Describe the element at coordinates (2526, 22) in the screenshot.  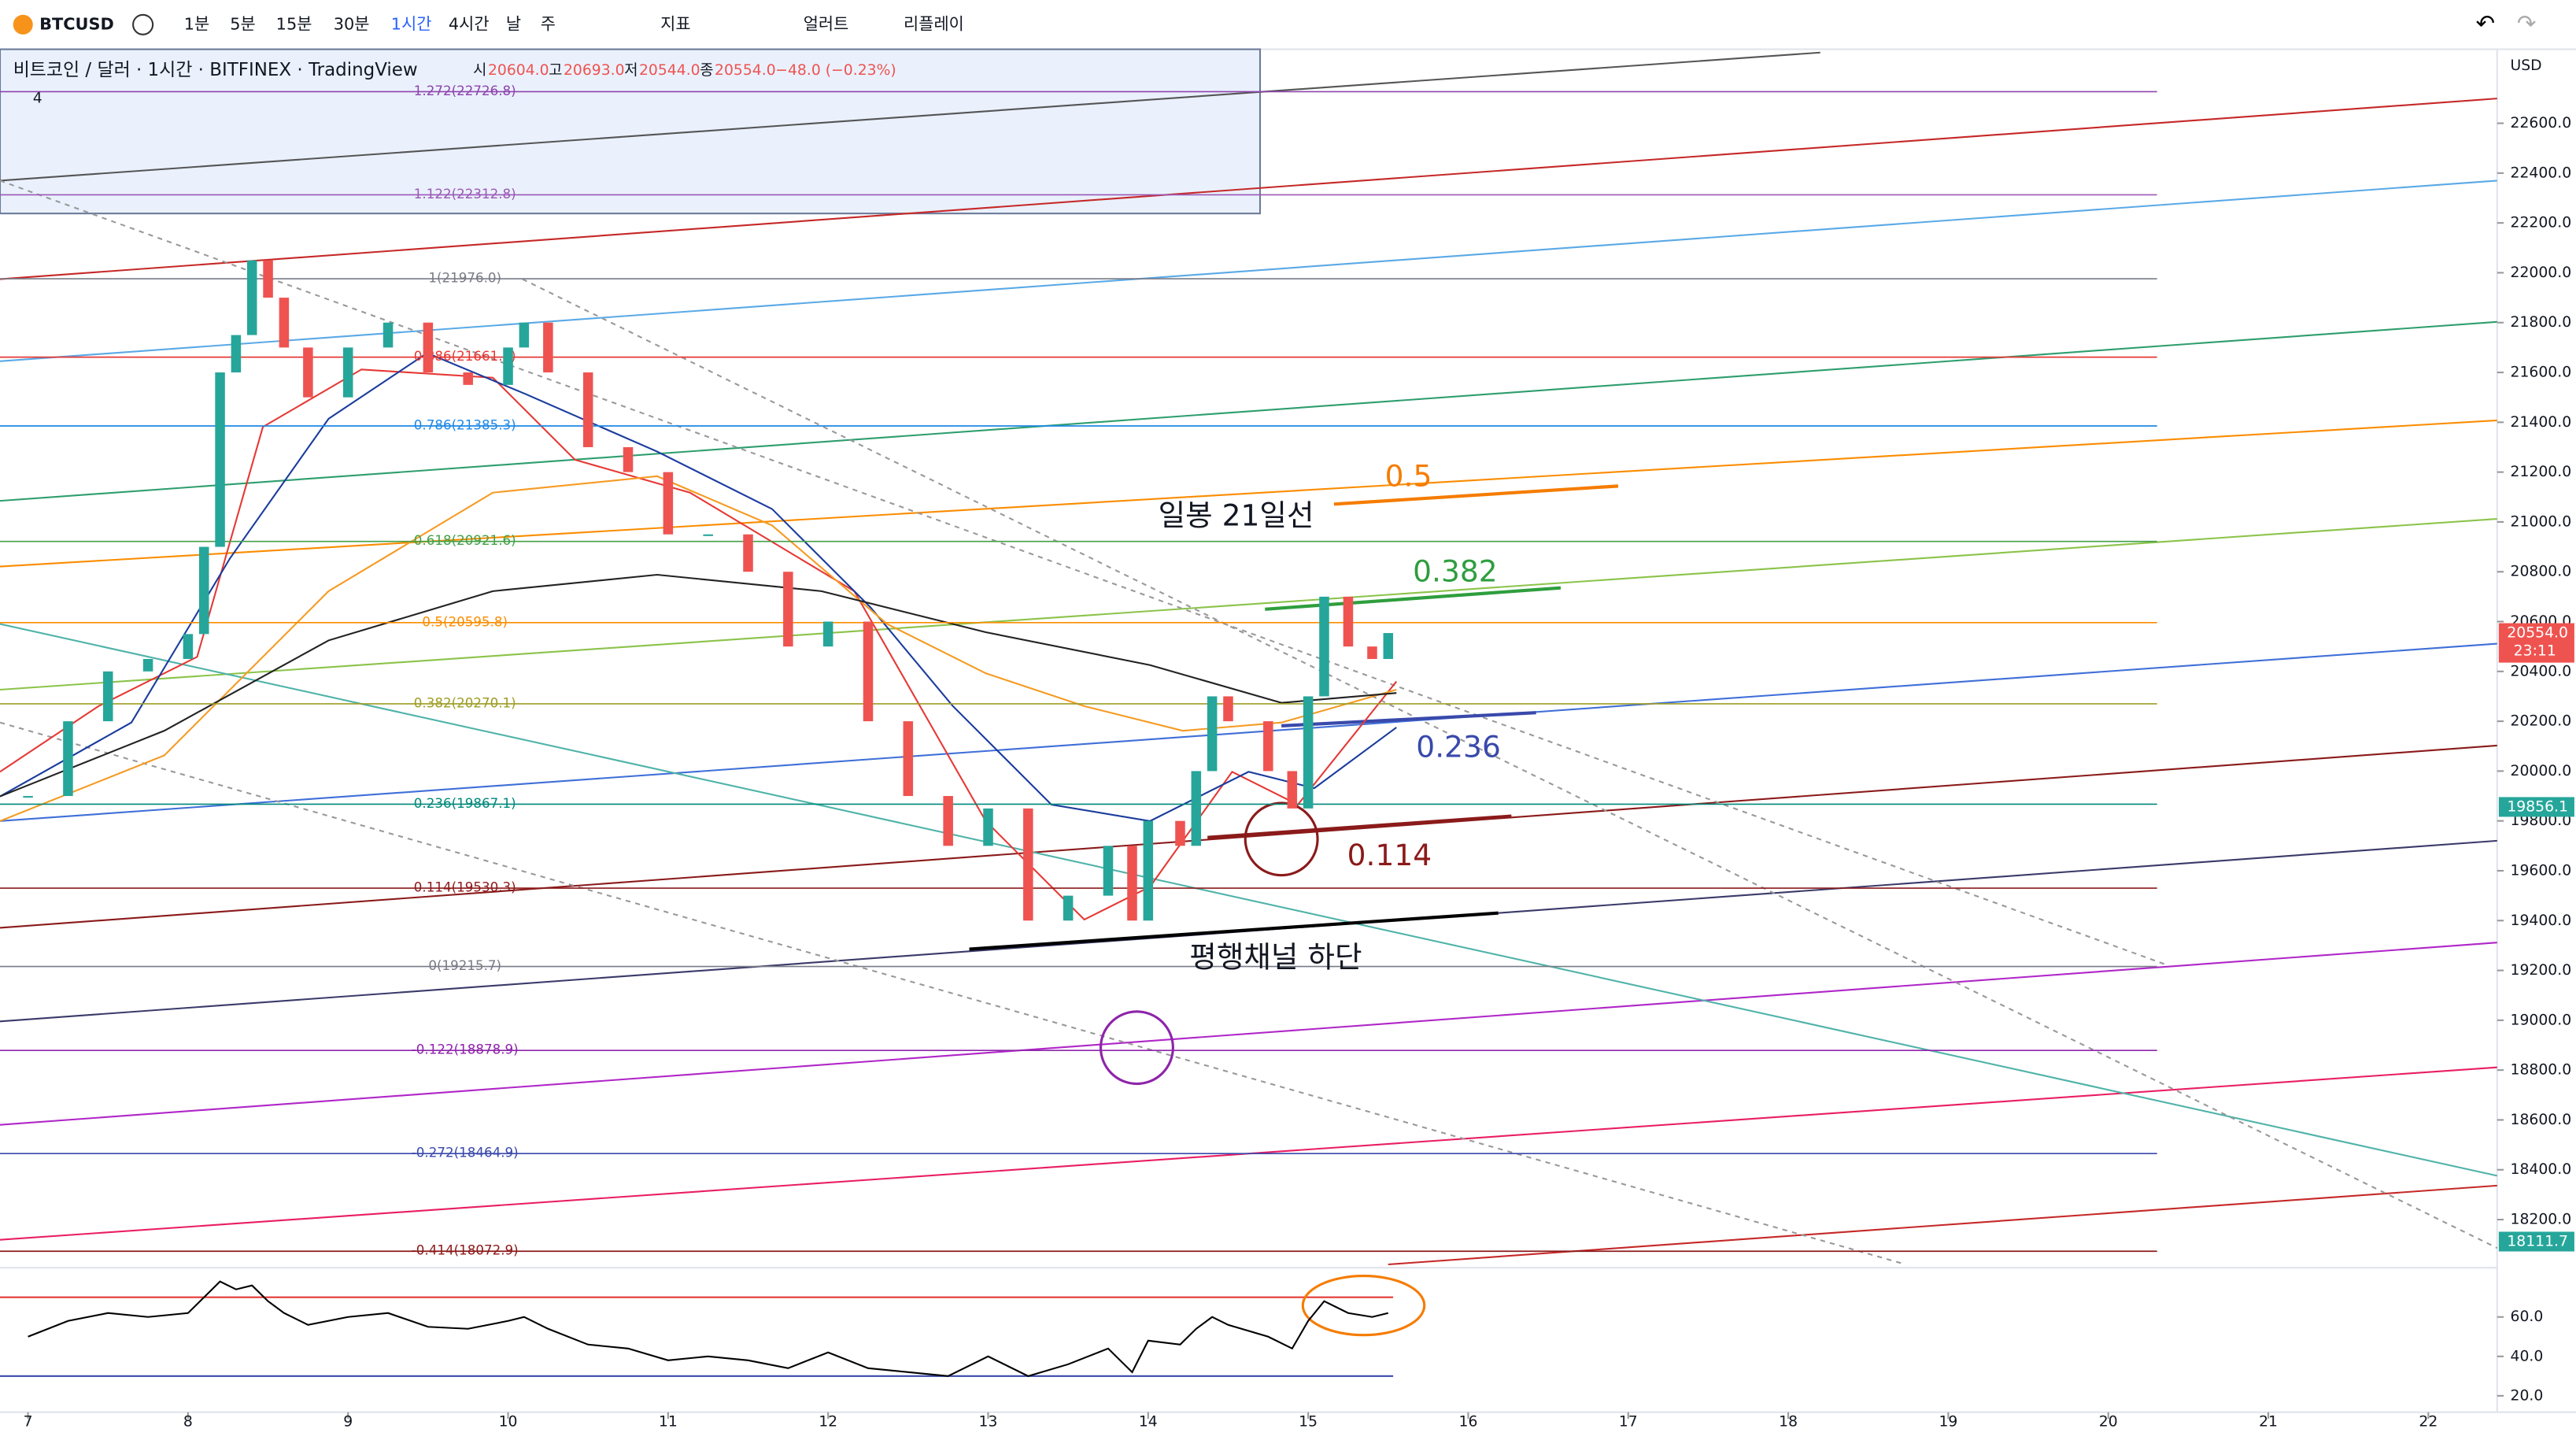
I see `redo-button: ↷` at that location.